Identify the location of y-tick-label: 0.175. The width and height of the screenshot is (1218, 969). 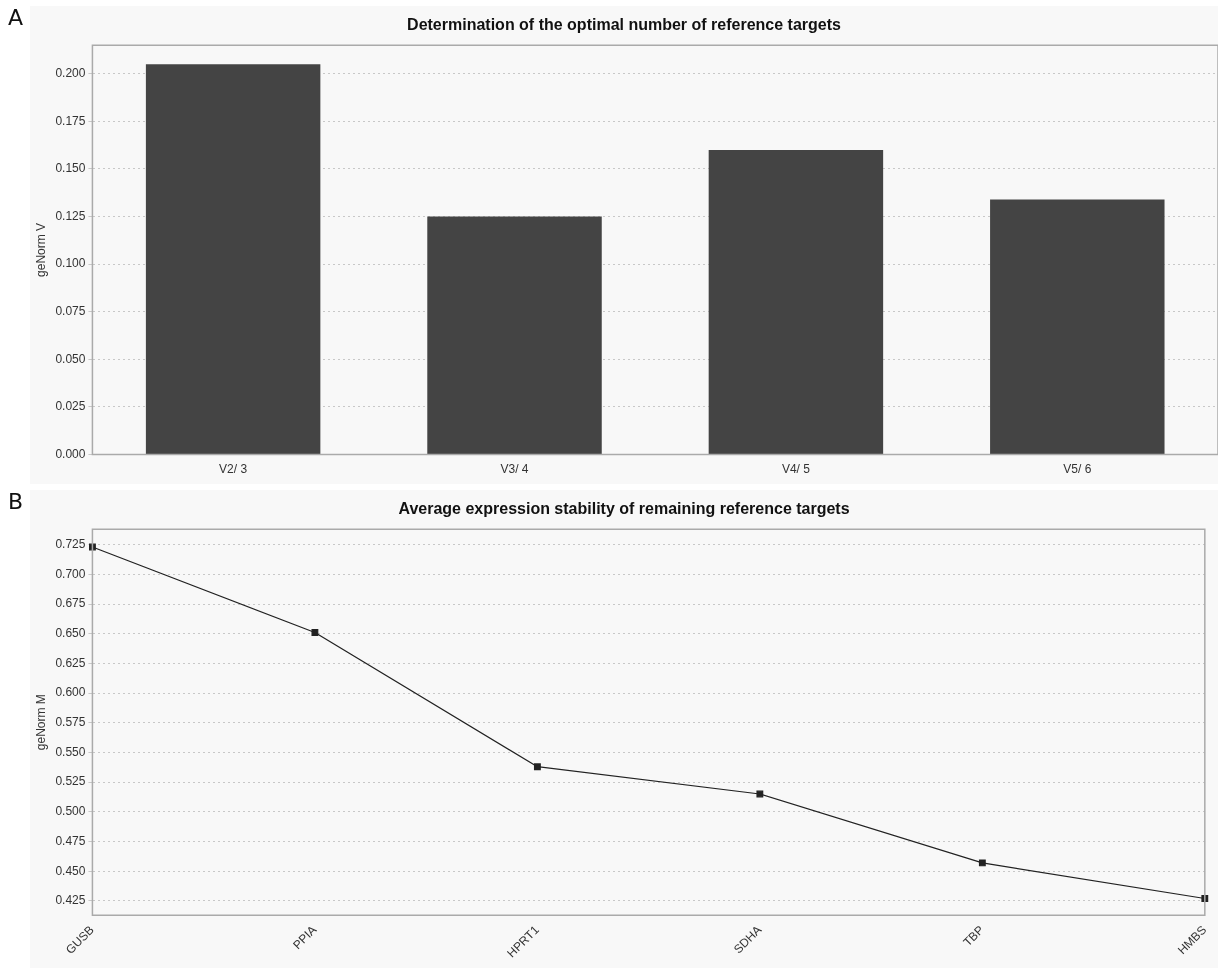
(70, 120).